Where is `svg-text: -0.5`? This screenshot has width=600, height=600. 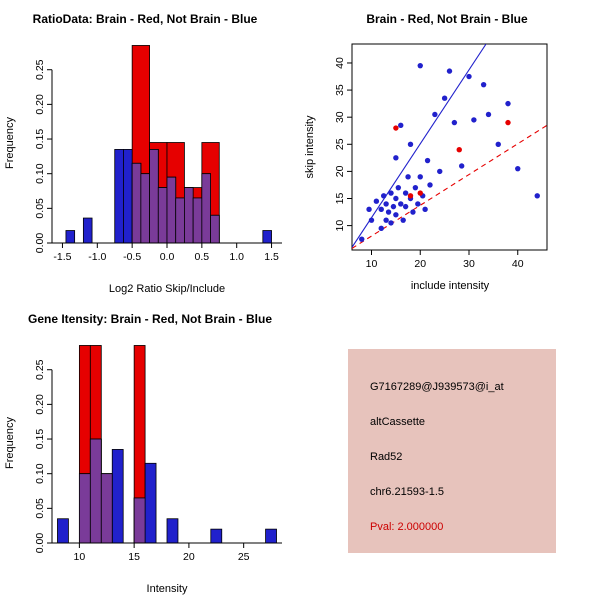 svg-text: -0.5 is located at coordinates (132, 257).